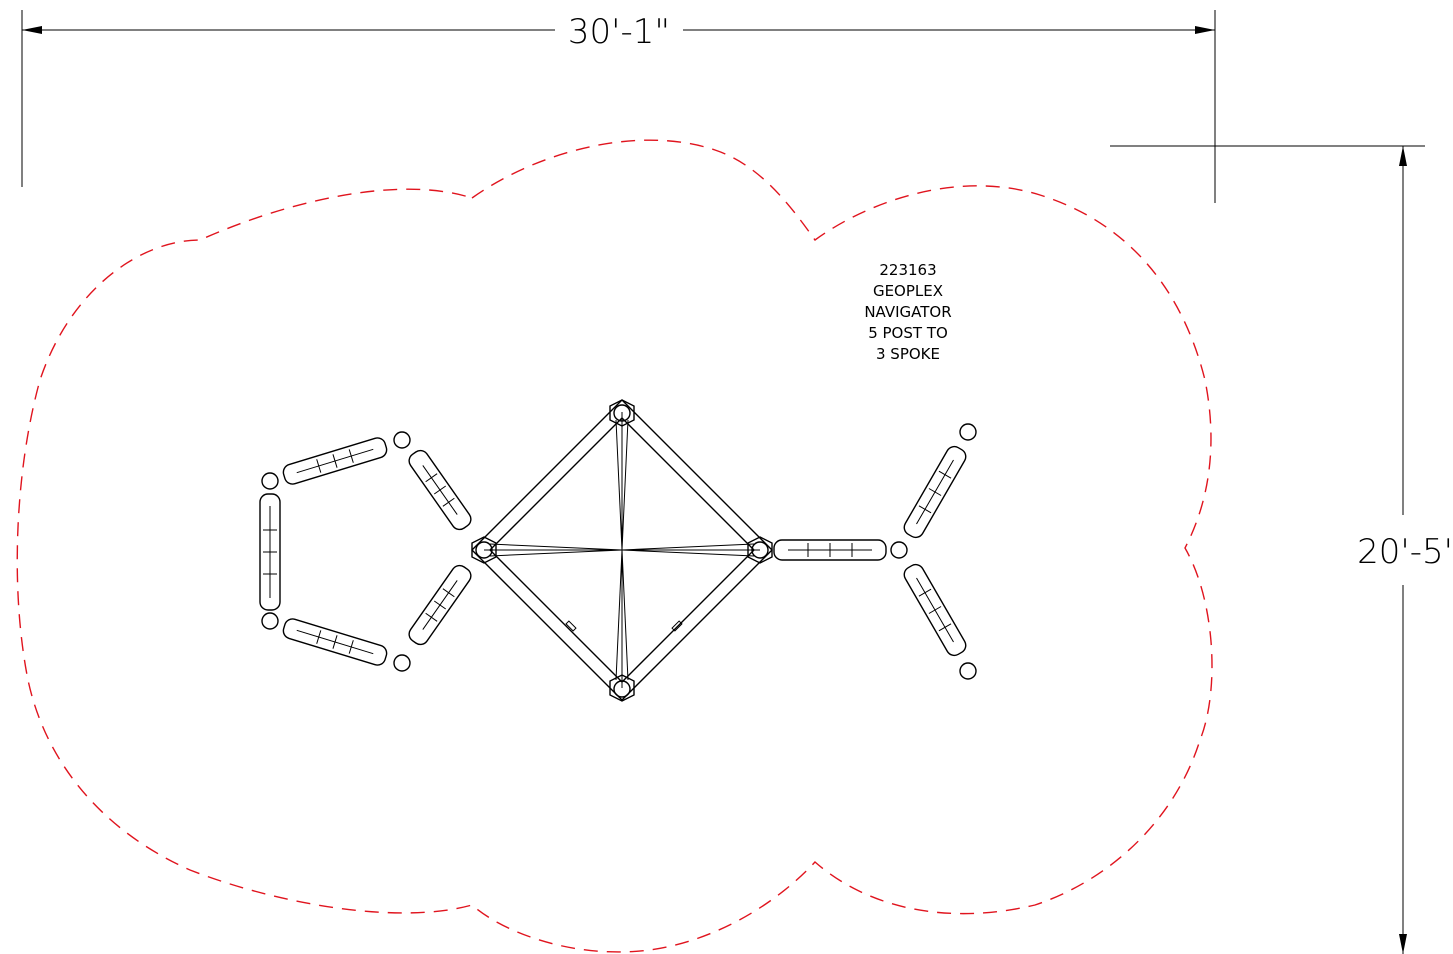 The width and height of the screenshot is (1453, 954). Describe the element at coordinates (907, 270) in the screenshot. I see `label-line-product-number: 223163` at that location.